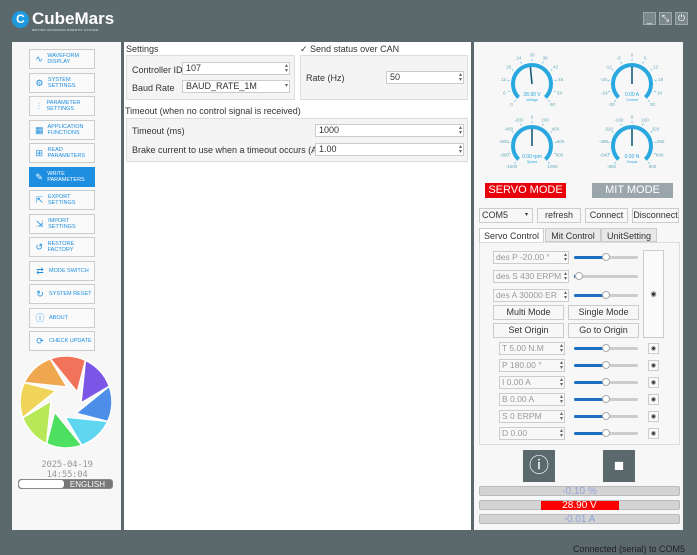 This screenshot has height=555, width=697. I want to click on minimize-button: _, so click(649, 18).